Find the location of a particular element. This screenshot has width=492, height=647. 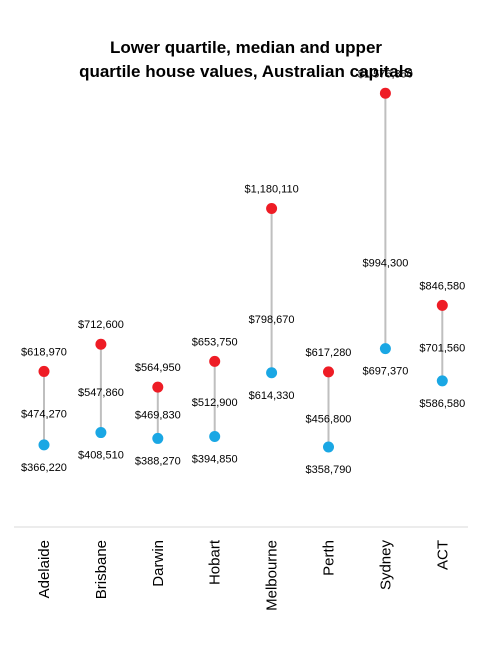

lower-quartile-point-brisbane is located at coordinates (101, 433).